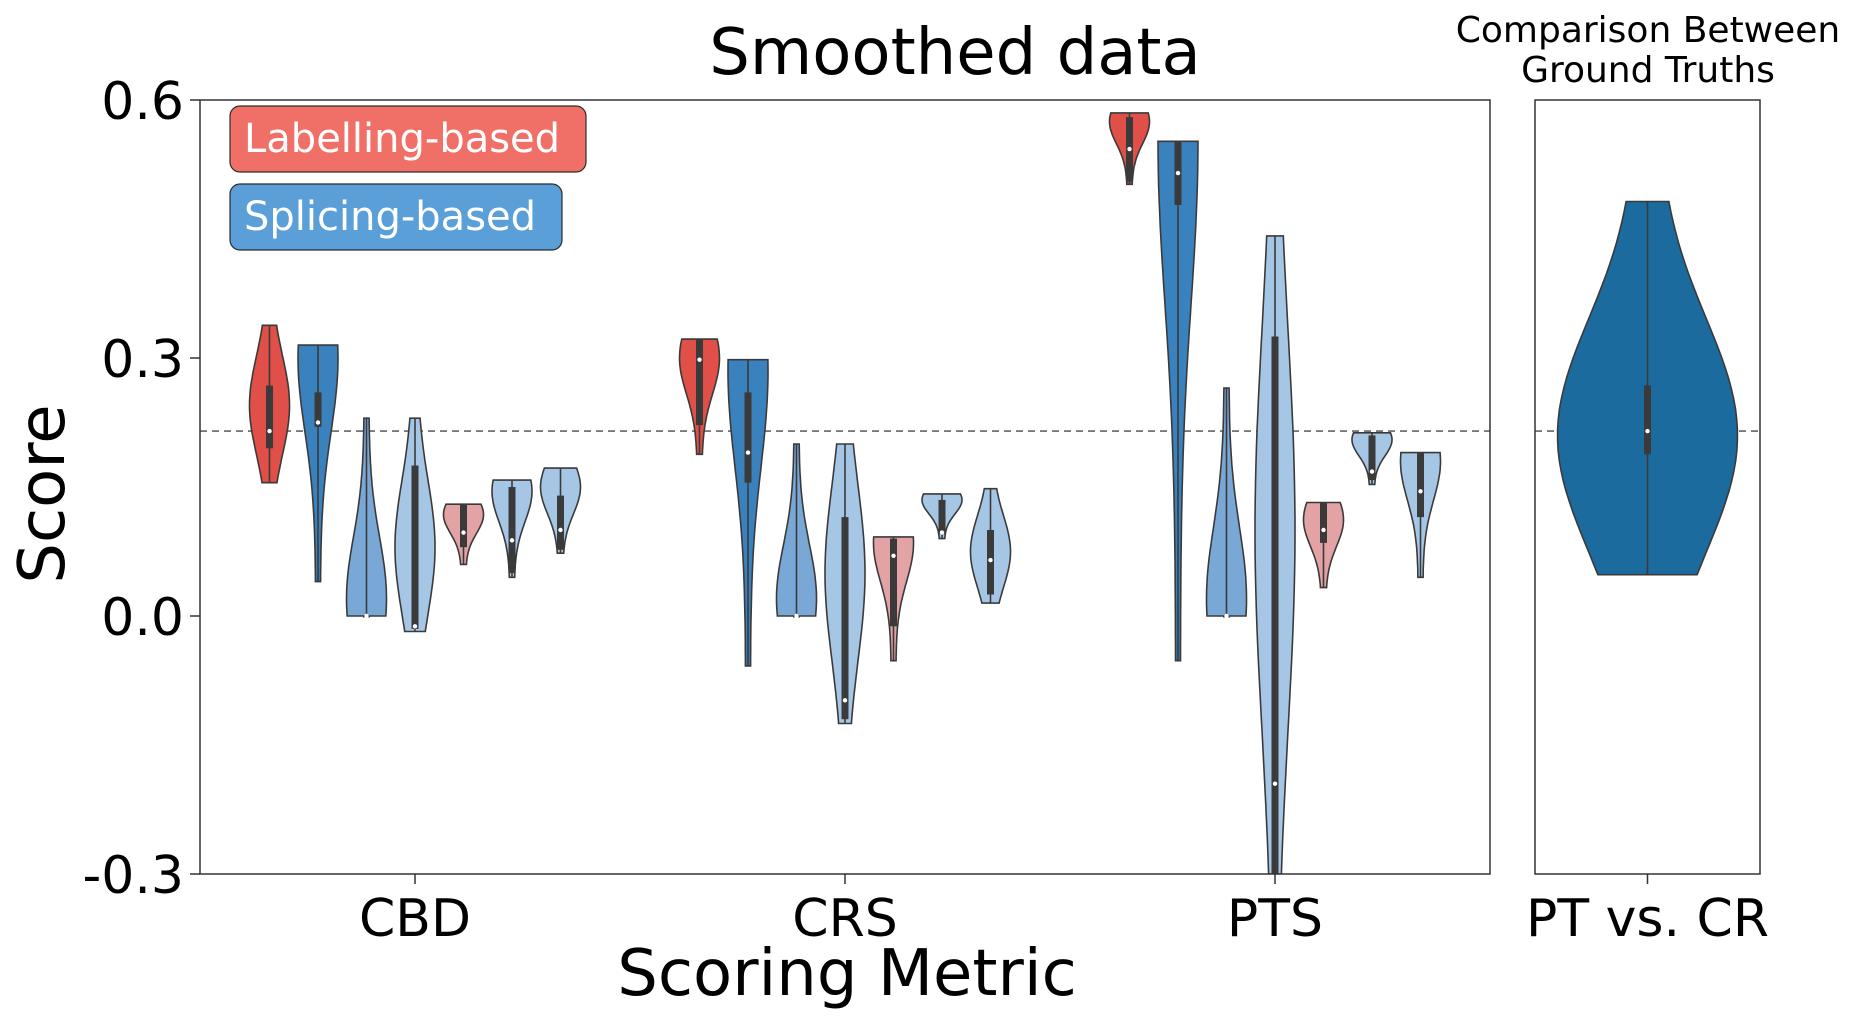 The width and height of the screenshot is (1872, 1016). I want to click on x-axis-ticks: CBD CRS PTS, so click(841, 911).